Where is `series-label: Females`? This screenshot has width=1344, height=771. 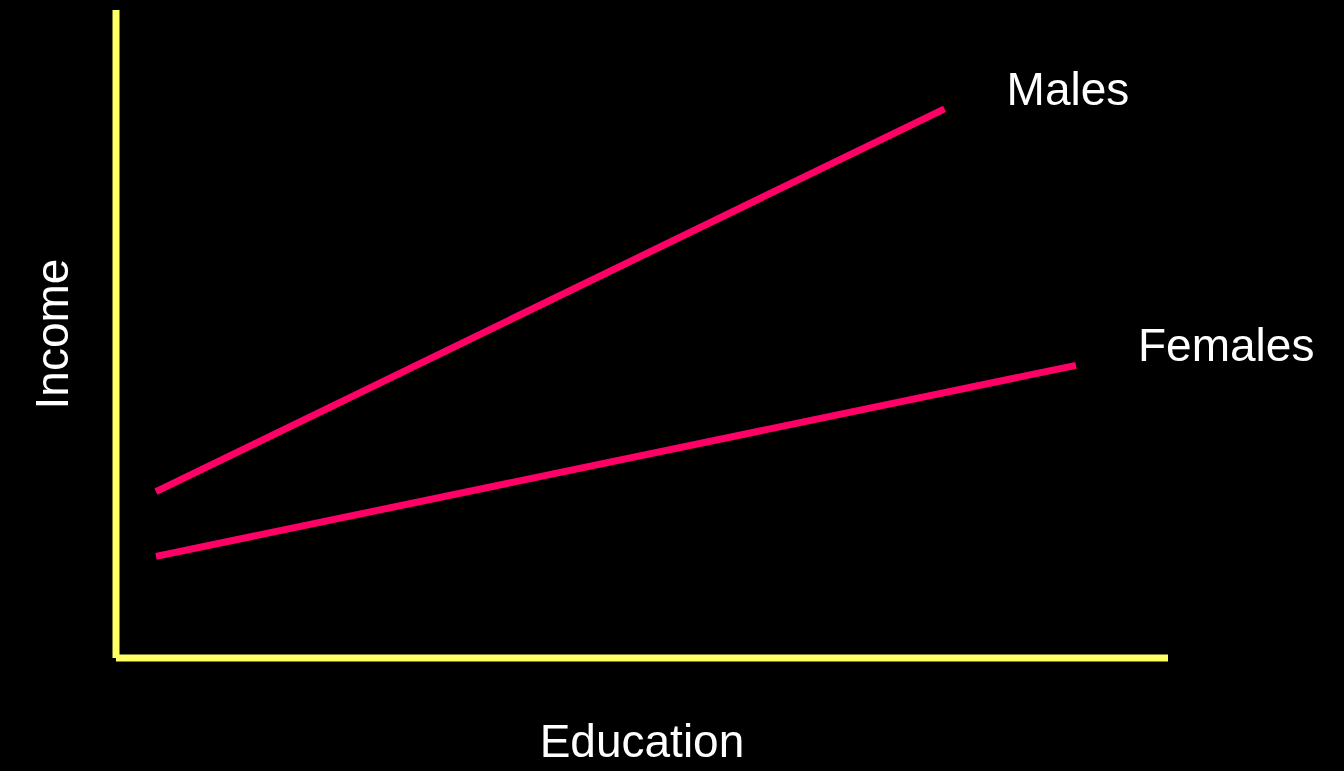
series-label: Females is located at coordinates (1226, 345).